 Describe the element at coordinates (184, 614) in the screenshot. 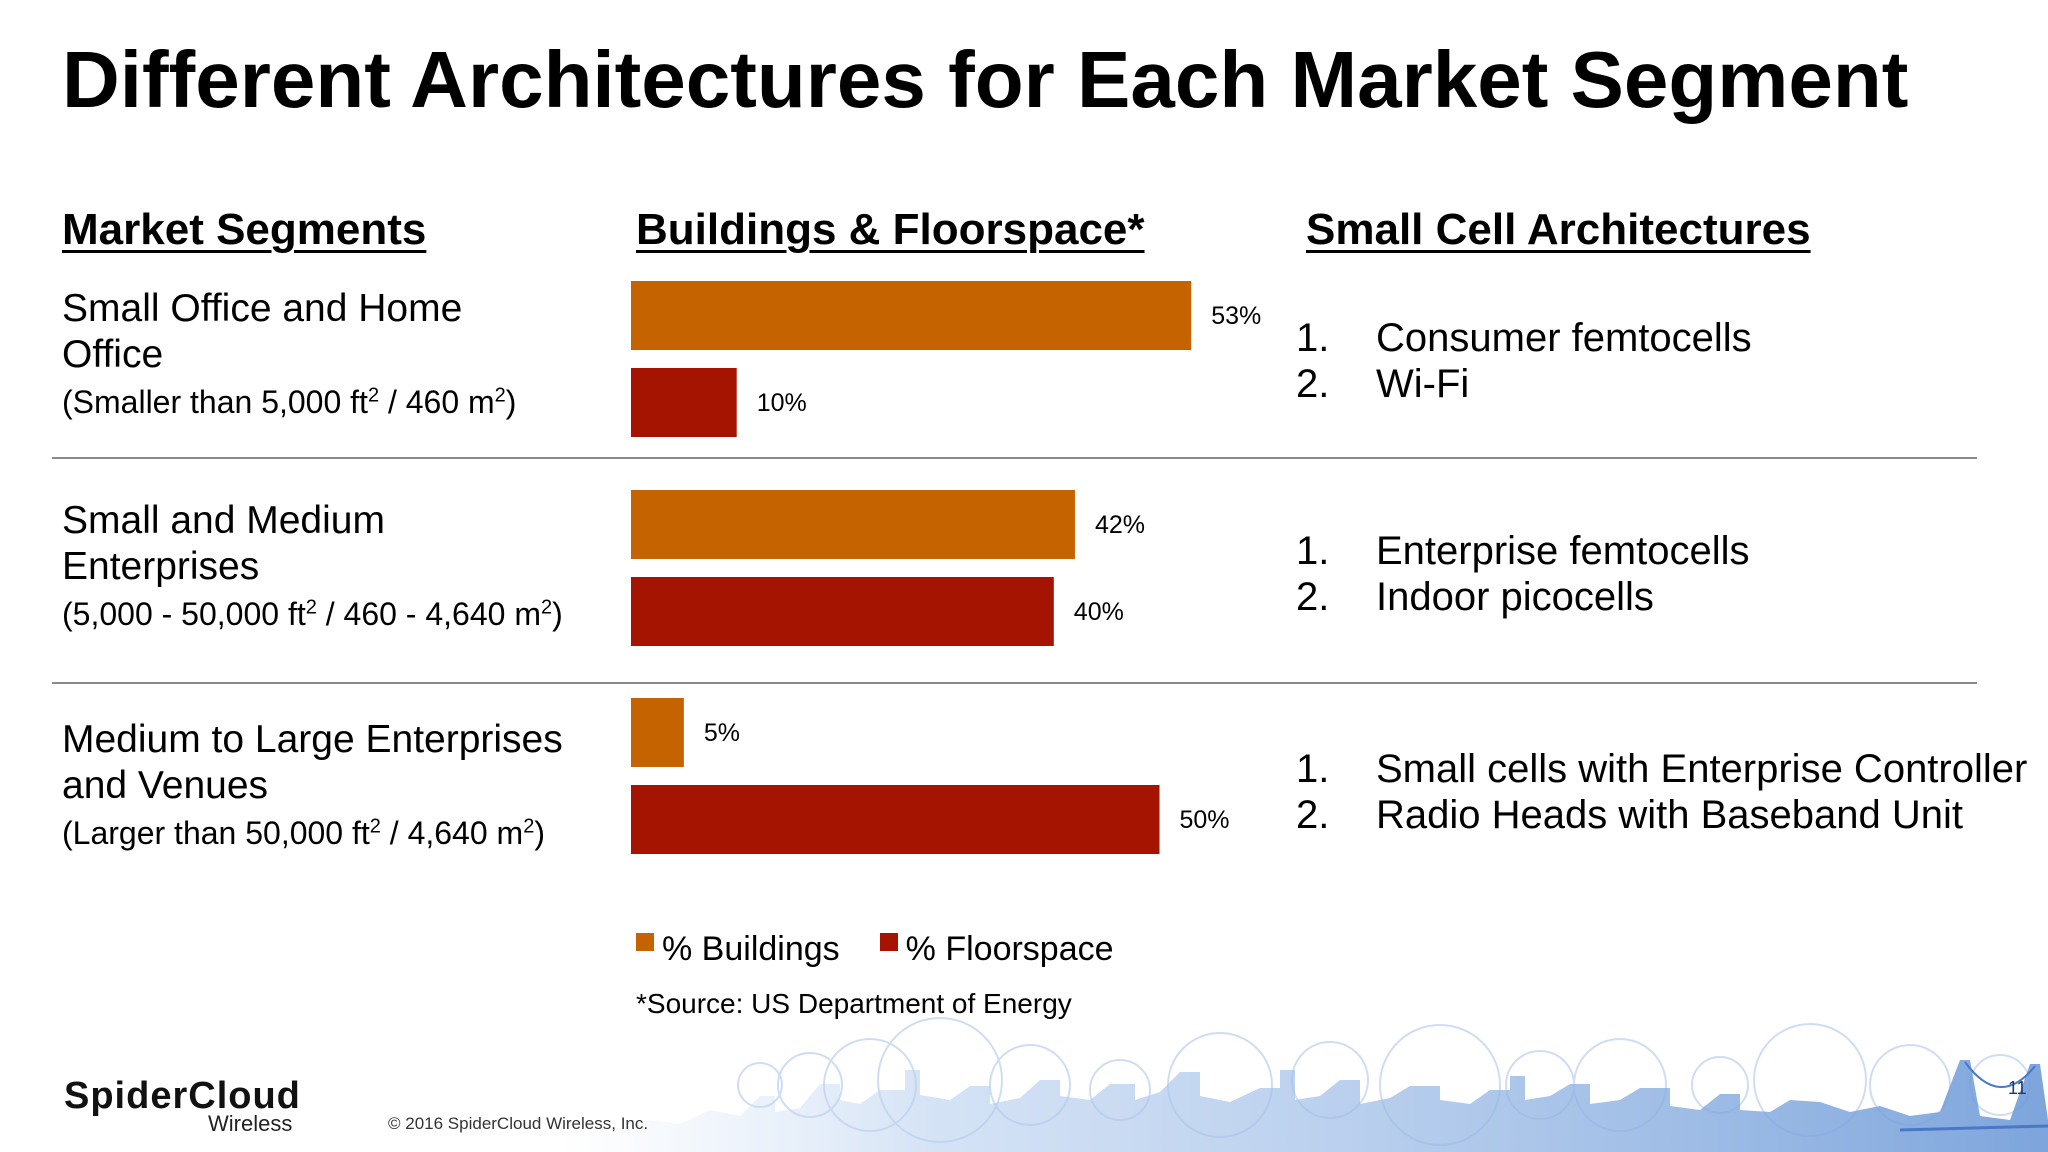

I see `size-text: (5,000 - 50,000 ft` at that location.